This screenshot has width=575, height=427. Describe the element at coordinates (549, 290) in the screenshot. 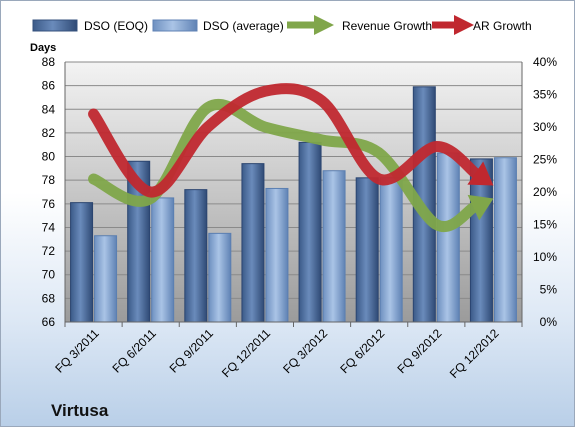

I see `y-tick-right-1: 5%` at that location.